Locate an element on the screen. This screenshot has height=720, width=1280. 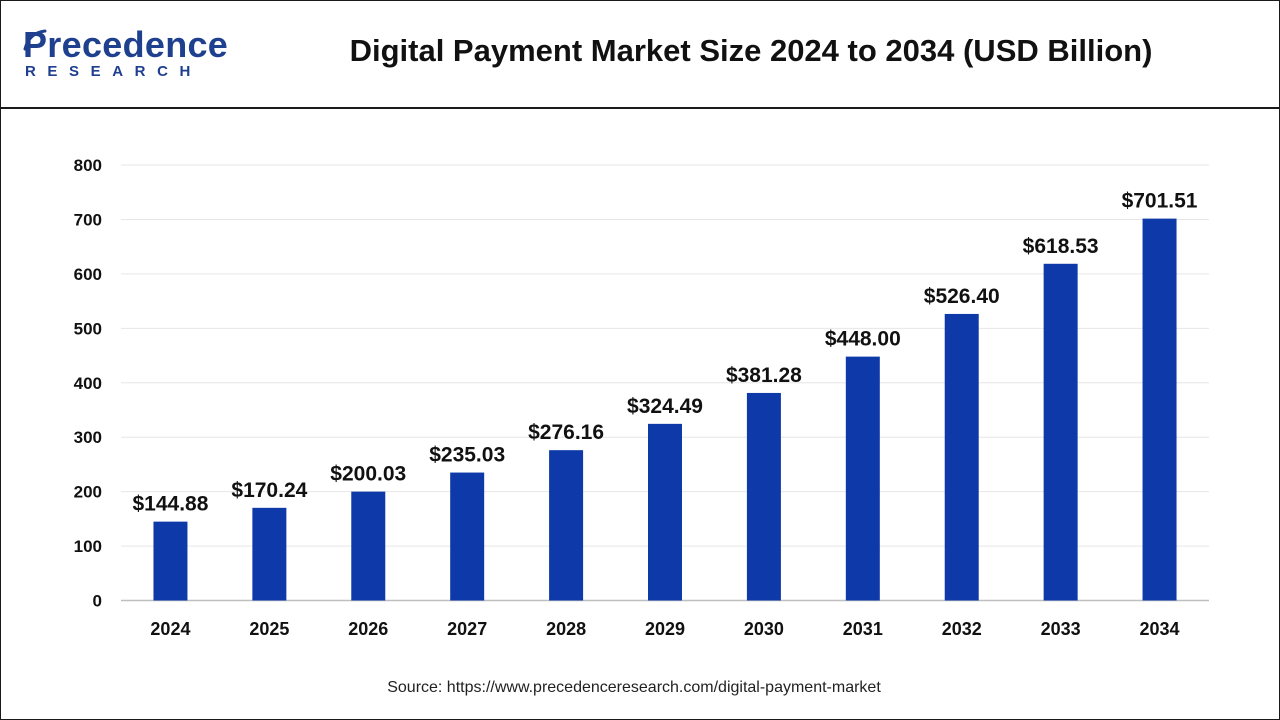
data-label: $324.49 is located at coordinates (665, 406).